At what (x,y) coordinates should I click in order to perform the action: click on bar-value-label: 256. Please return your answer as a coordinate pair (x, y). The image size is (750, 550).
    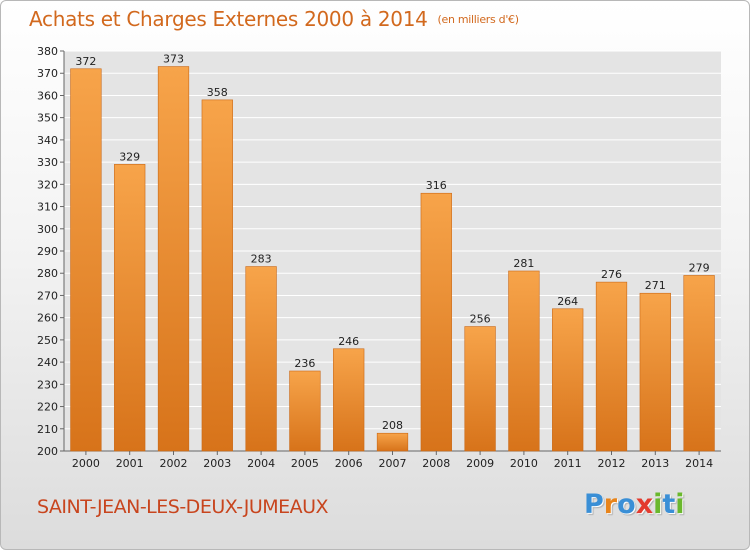
    Looking at the image, I should click on (480, 319).